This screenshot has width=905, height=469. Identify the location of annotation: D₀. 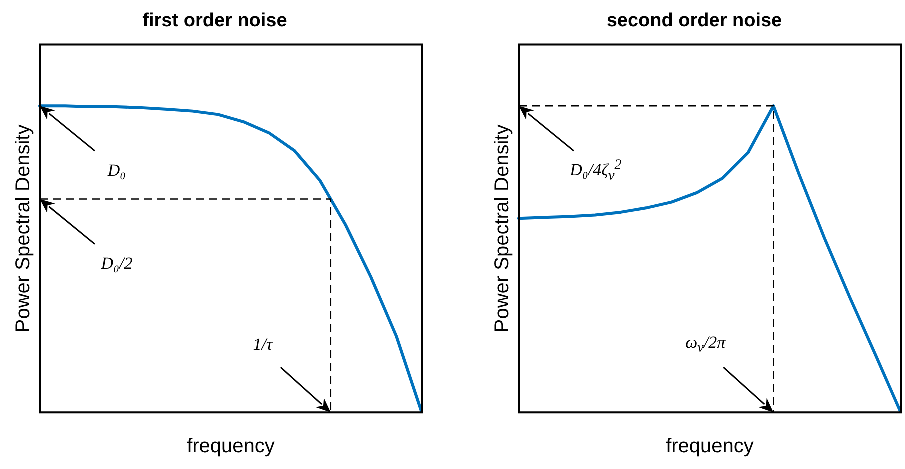
(117, 171).